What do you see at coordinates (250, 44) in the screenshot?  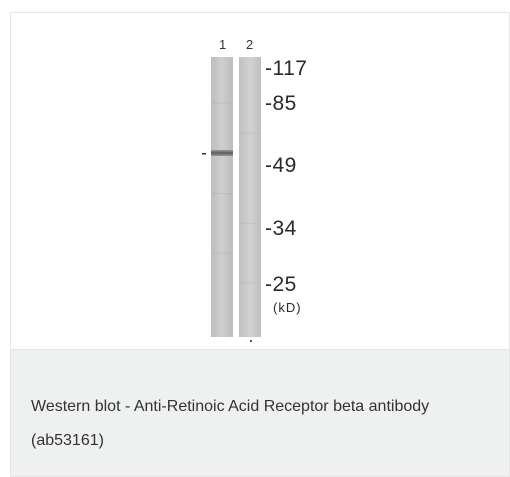 I see `lane-label-2: 2` at bounding box center [250, 44].